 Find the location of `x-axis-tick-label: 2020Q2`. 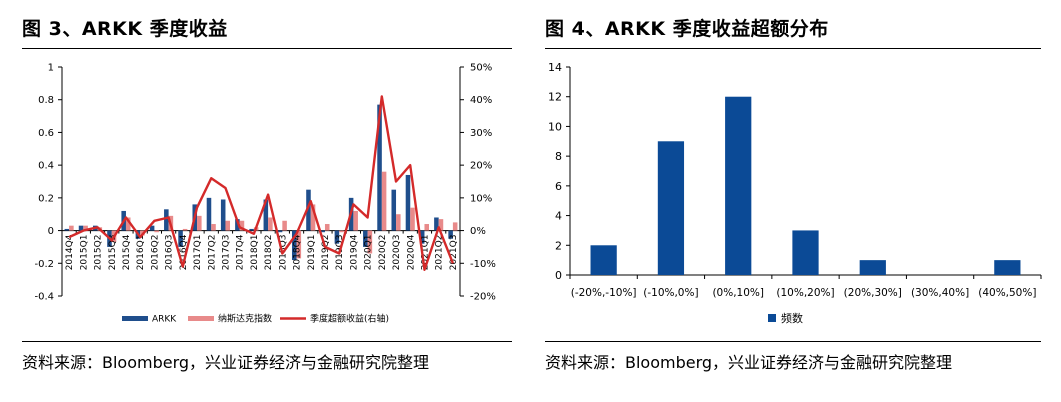

x-axis-tick-label: 2020Q2 is located at coordinates (383, 253).